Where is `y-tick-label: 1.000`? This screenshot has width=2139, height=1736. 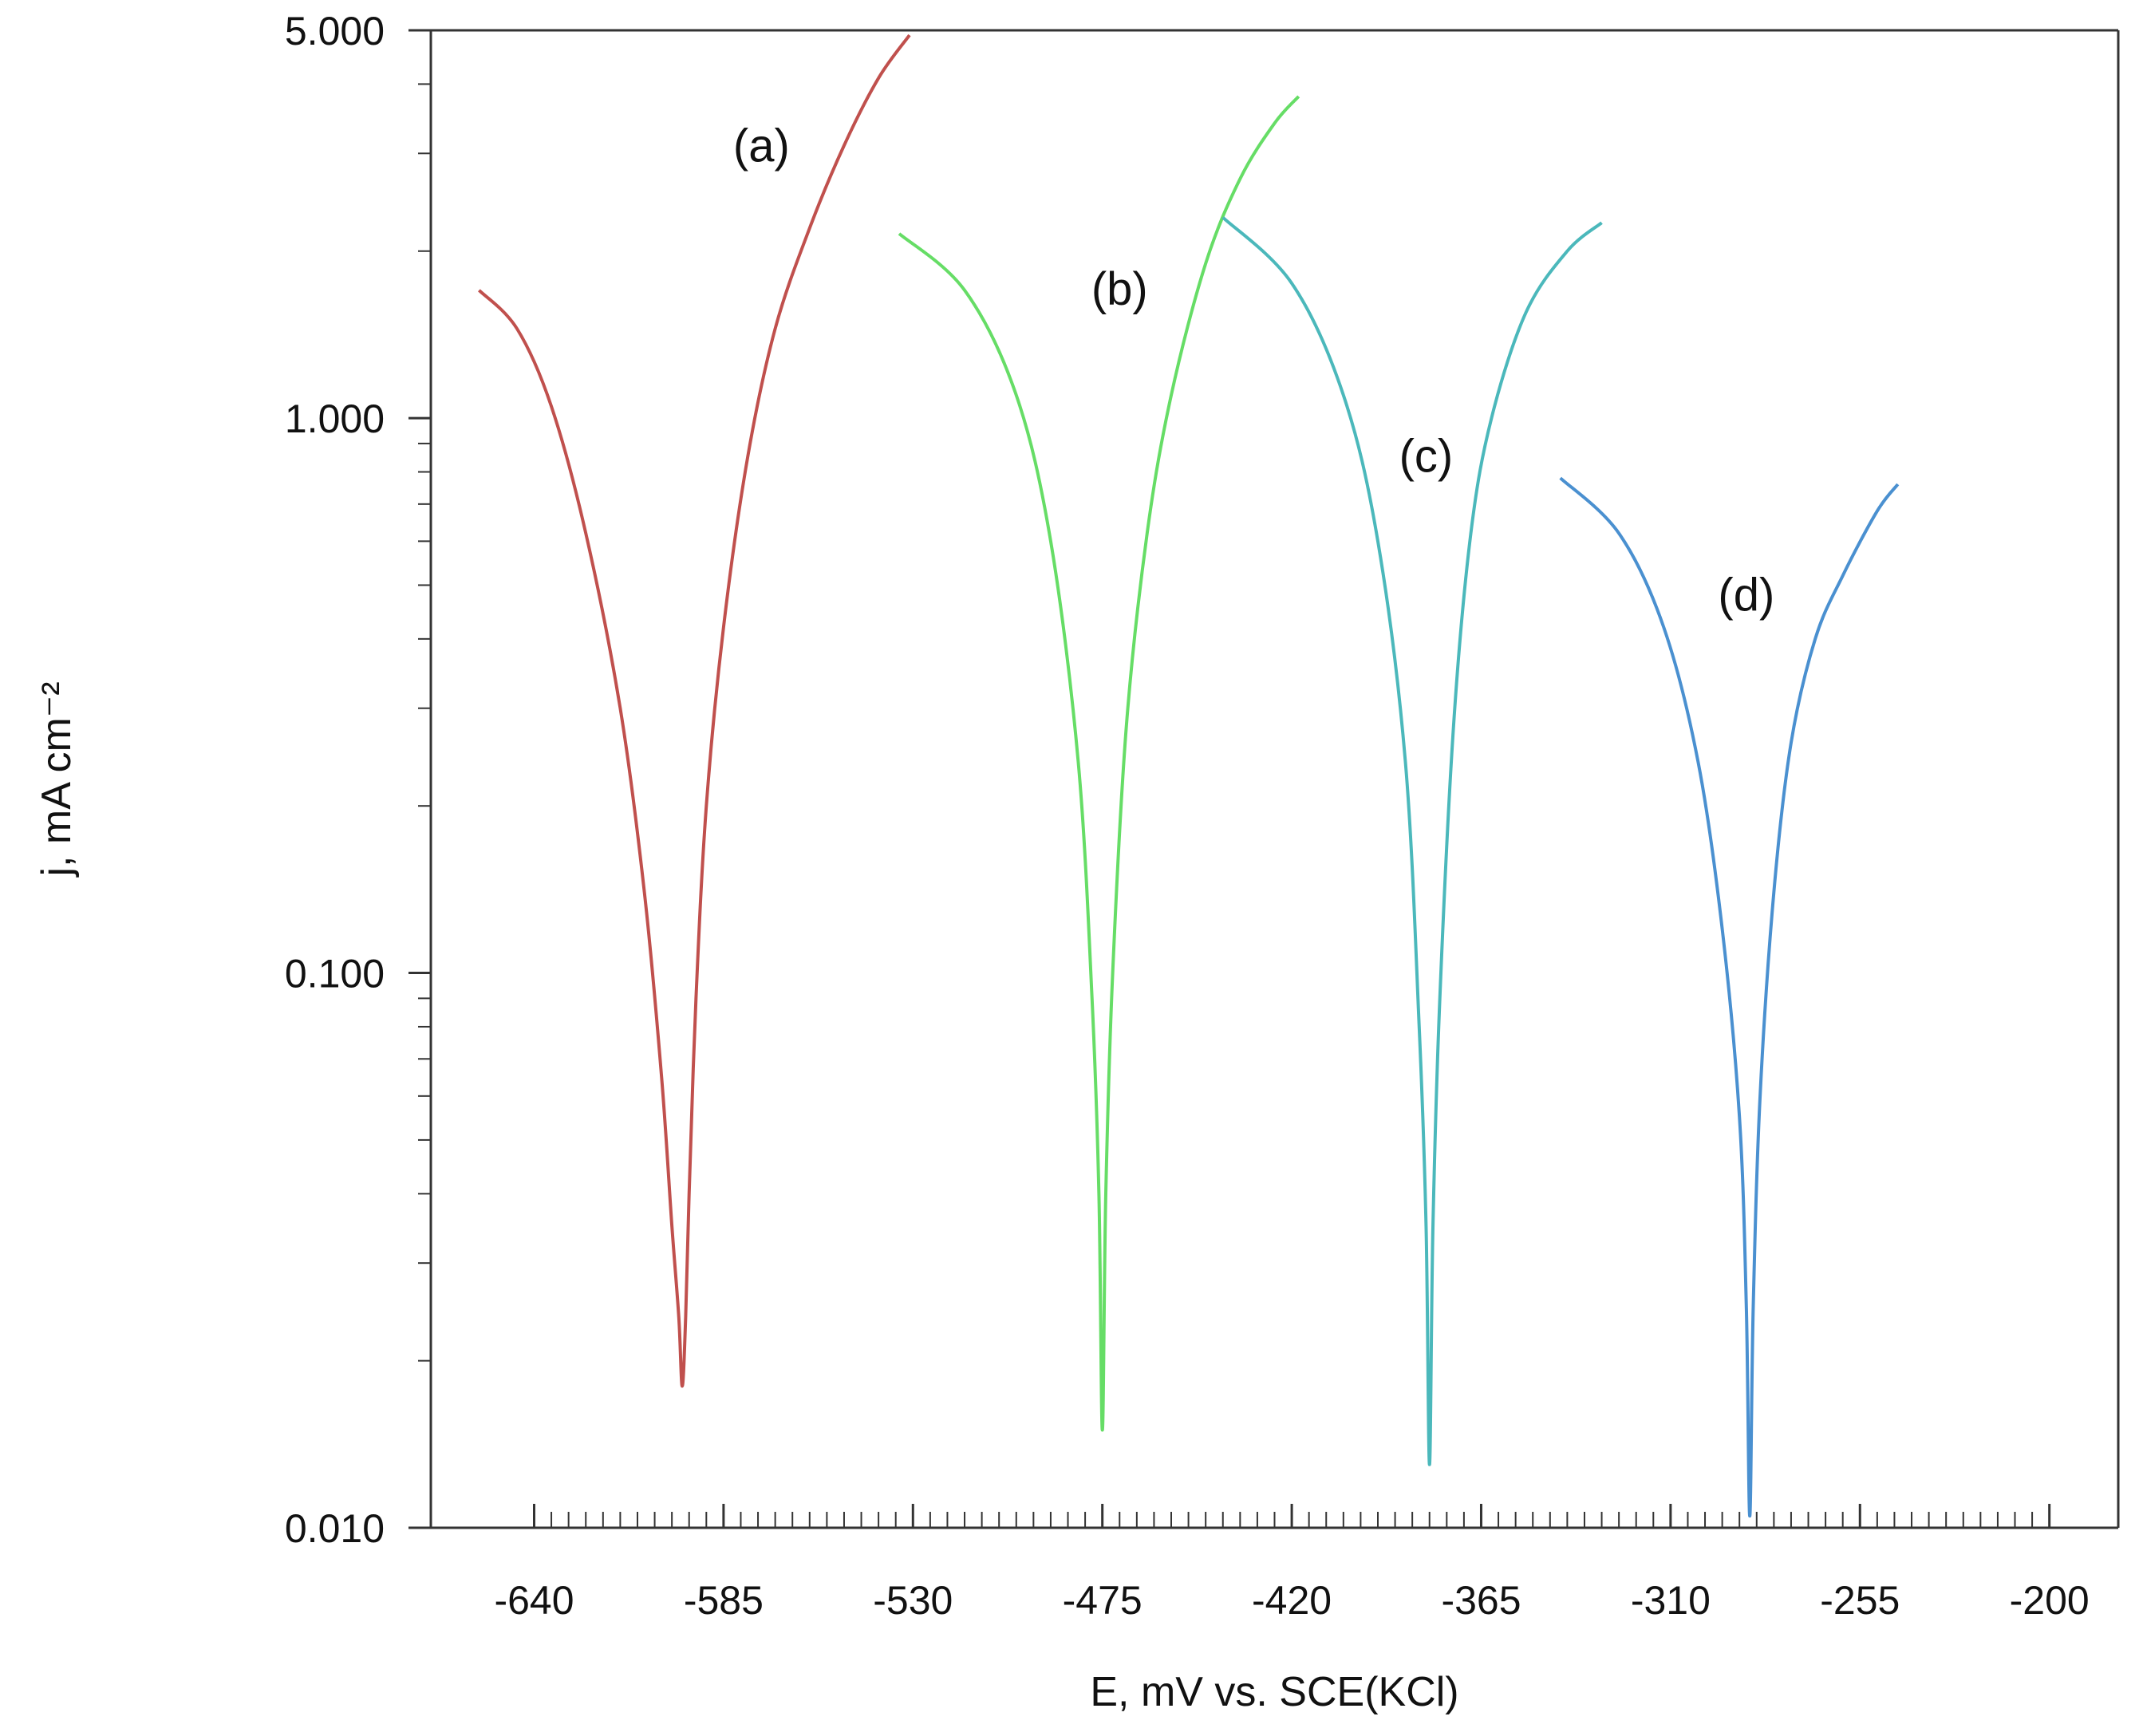 y-tick-label: 1.000 is located at coordinates (335, 419).